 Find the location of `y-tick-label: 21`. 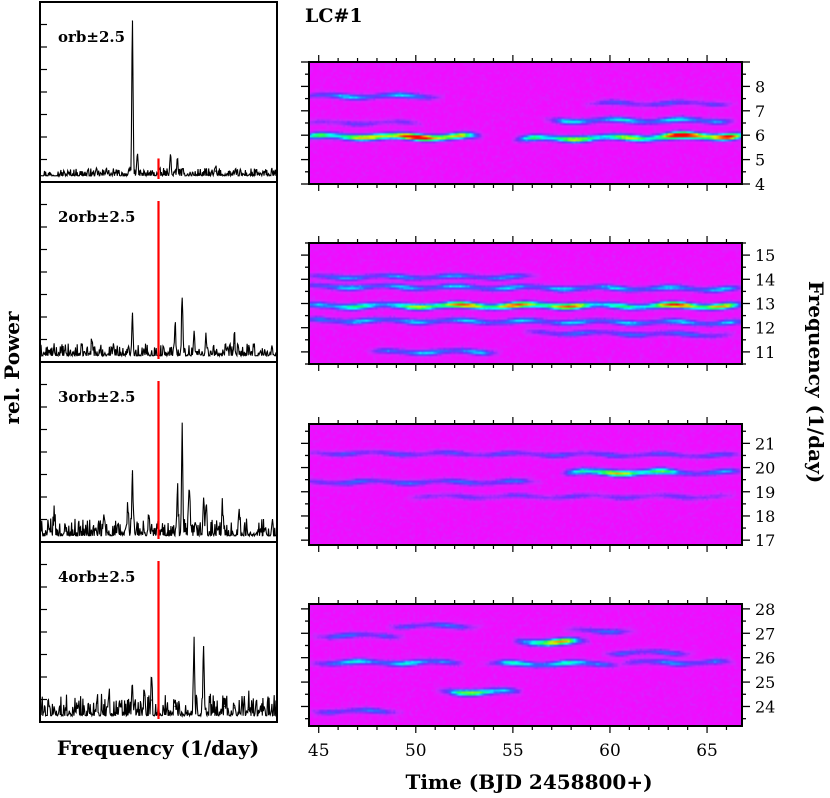

y-tick-label: 21 is located at coordinates (765, 443).